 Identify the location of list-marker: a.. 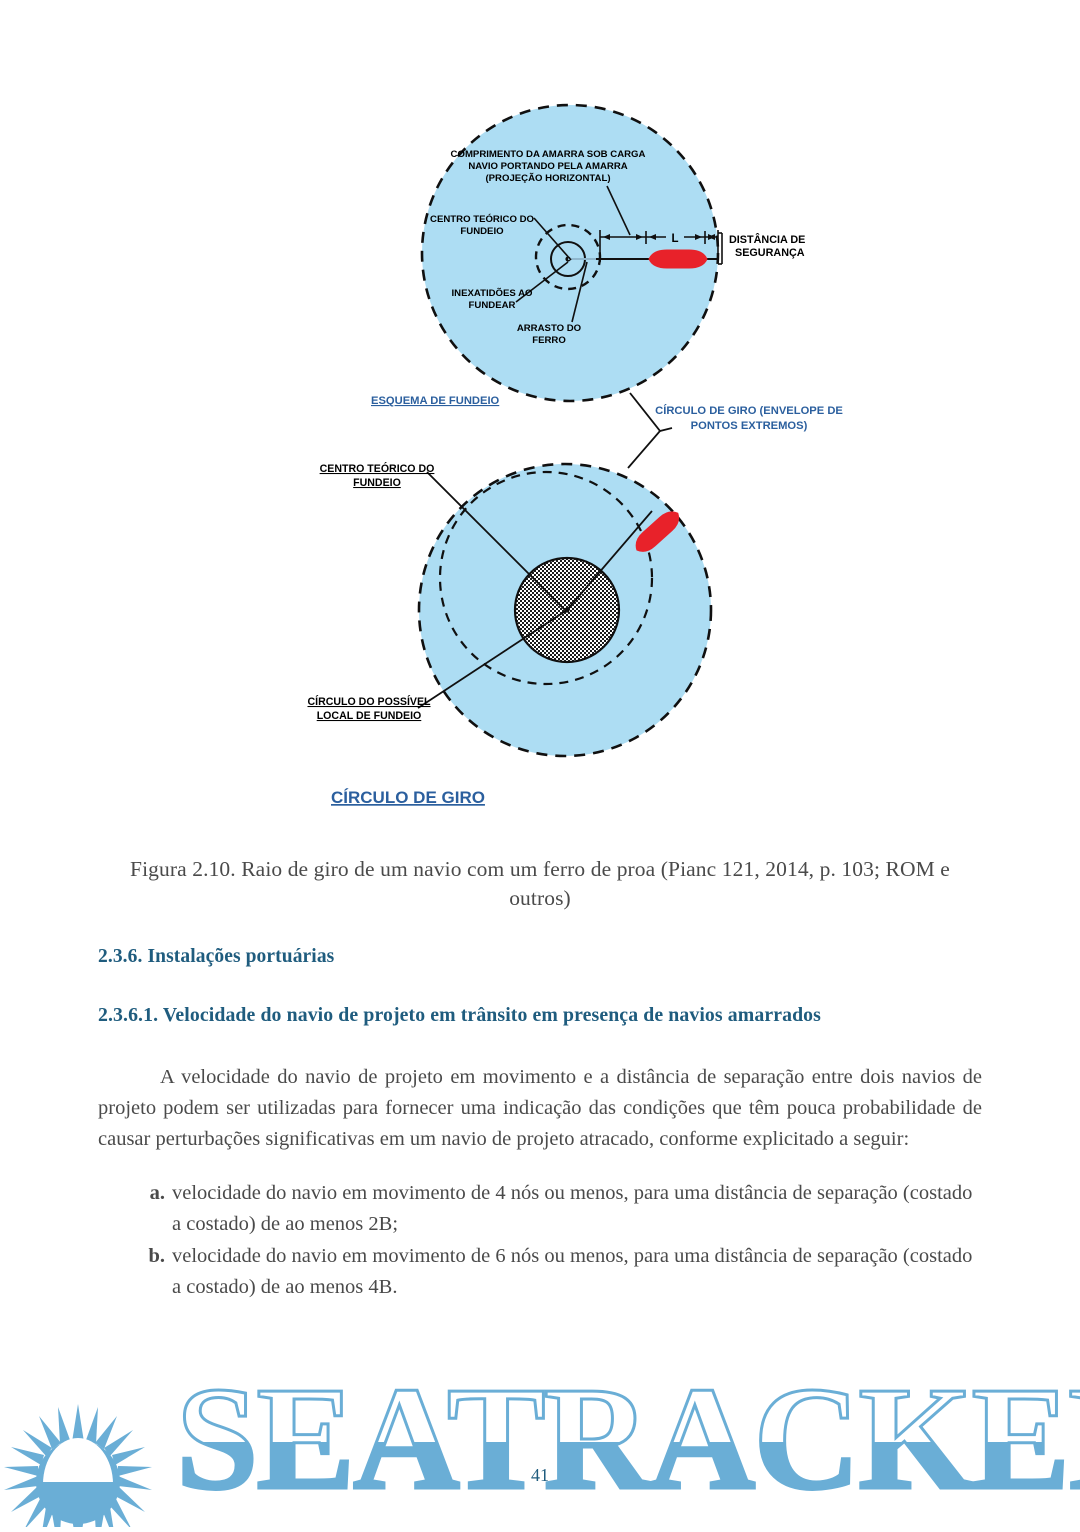
(157, 1193).